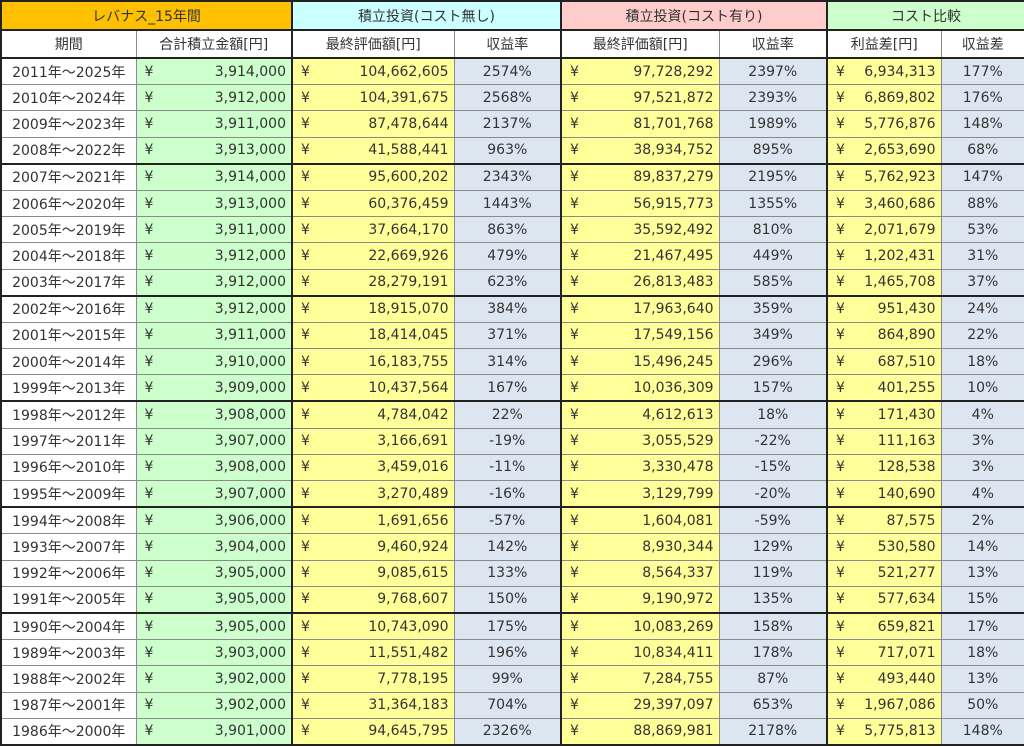 This screenshot has width=1024, height=746. What do you see at coordinates (884, 256) in the screenshot?
I see `profit-diff-cell: ¥1,202,431` at bounding box center [884, 256].